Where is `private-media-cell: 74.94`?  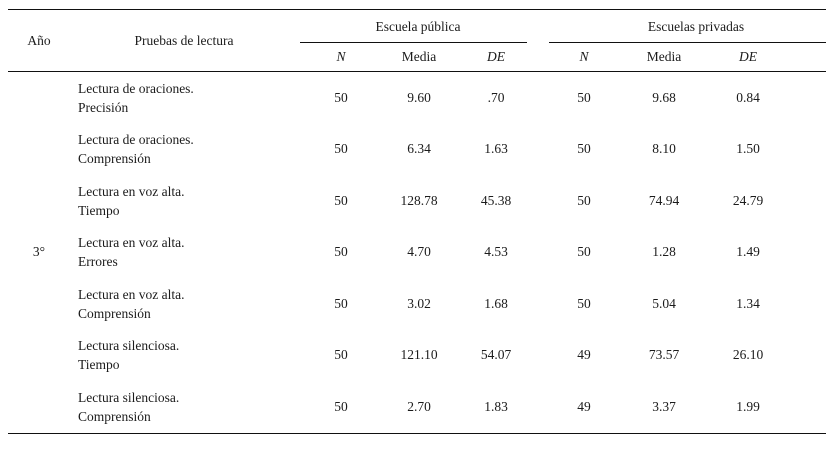
private-media-cell: 74.94 is located at coordinates (664, 200).